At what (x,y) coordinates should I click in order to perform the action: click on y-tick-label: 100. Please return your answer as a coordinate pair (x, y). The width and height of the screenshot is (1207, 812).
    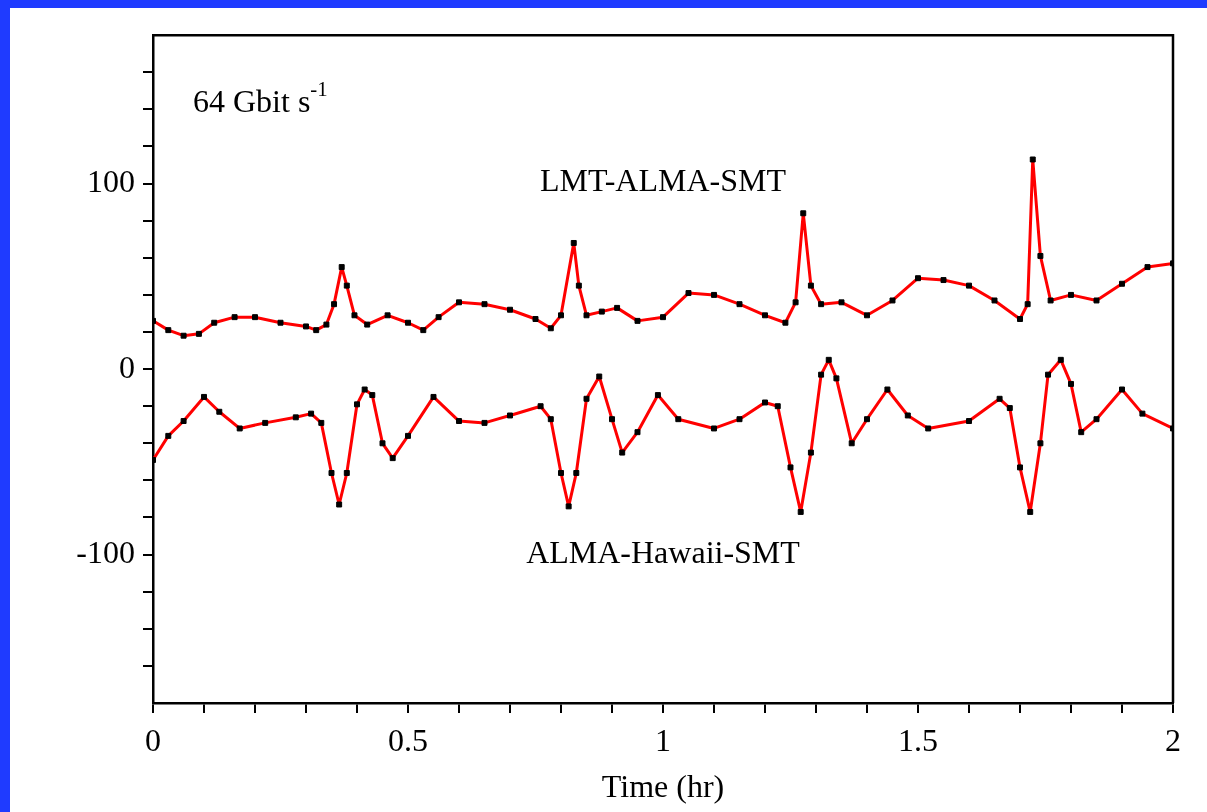
    Looking at the image, I should click on (111, 181).